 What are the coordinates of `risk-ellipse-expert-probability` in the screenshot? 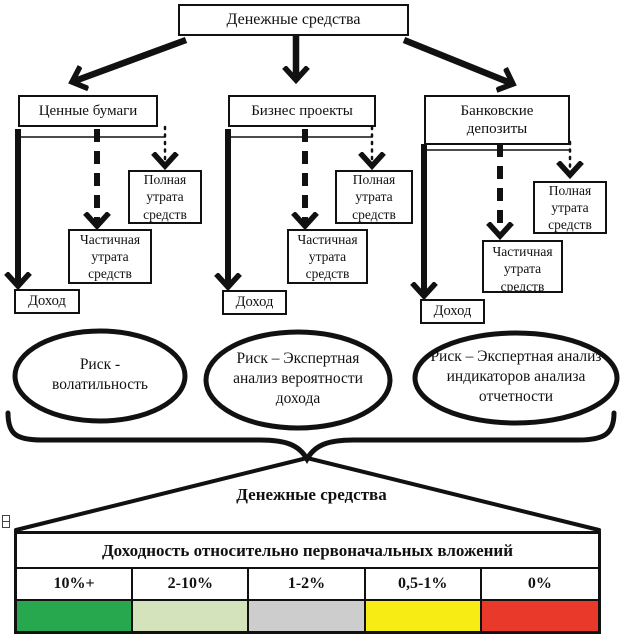 It's located at (298, 380).